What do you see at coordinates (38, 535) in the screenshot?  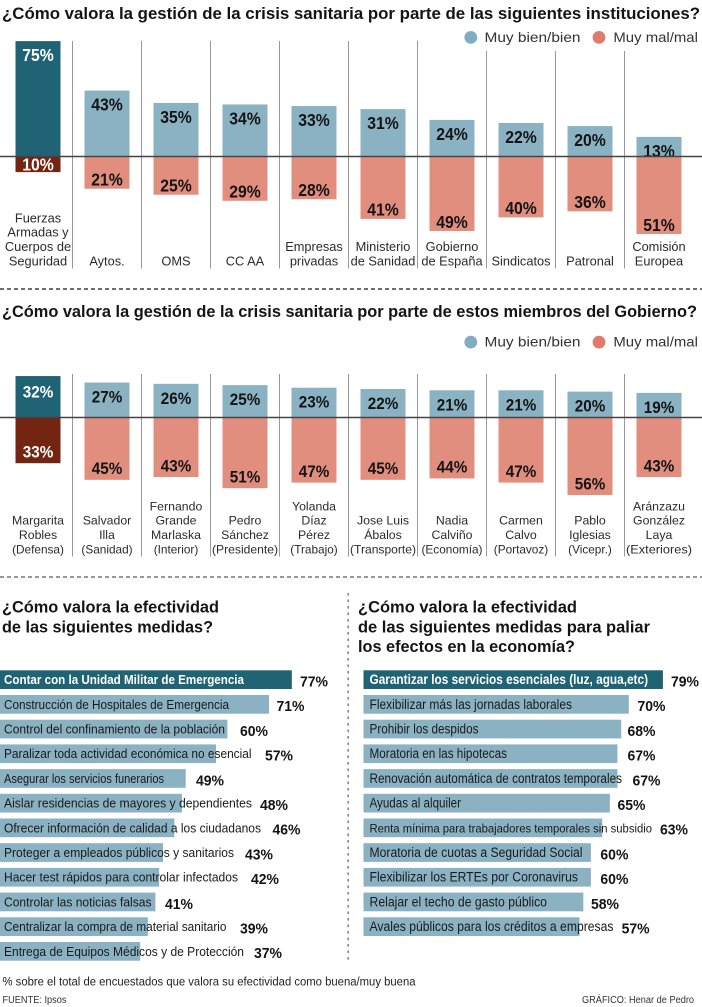 I see `svg-text: Robles` at bounding box center [38, 535].